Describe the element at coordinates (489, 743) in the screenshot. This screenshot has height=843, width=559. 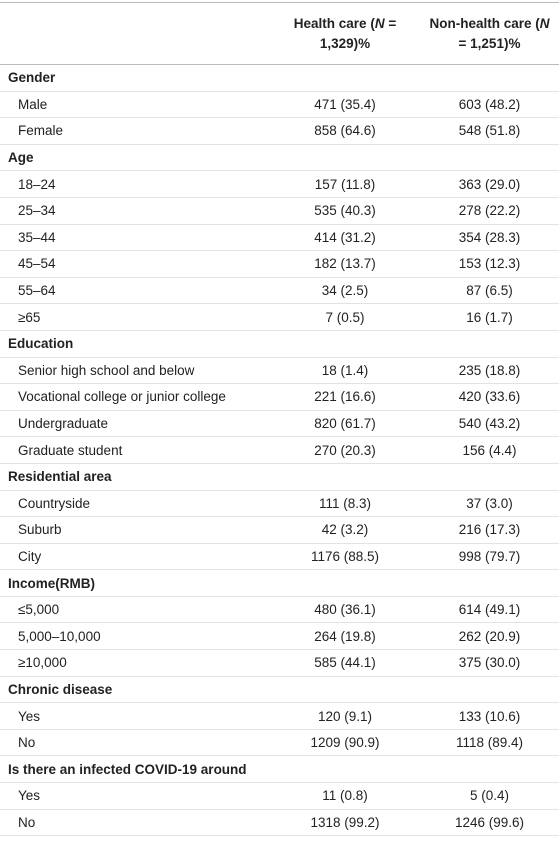
I see `cell-value: 1118 (89.4)` at that location.